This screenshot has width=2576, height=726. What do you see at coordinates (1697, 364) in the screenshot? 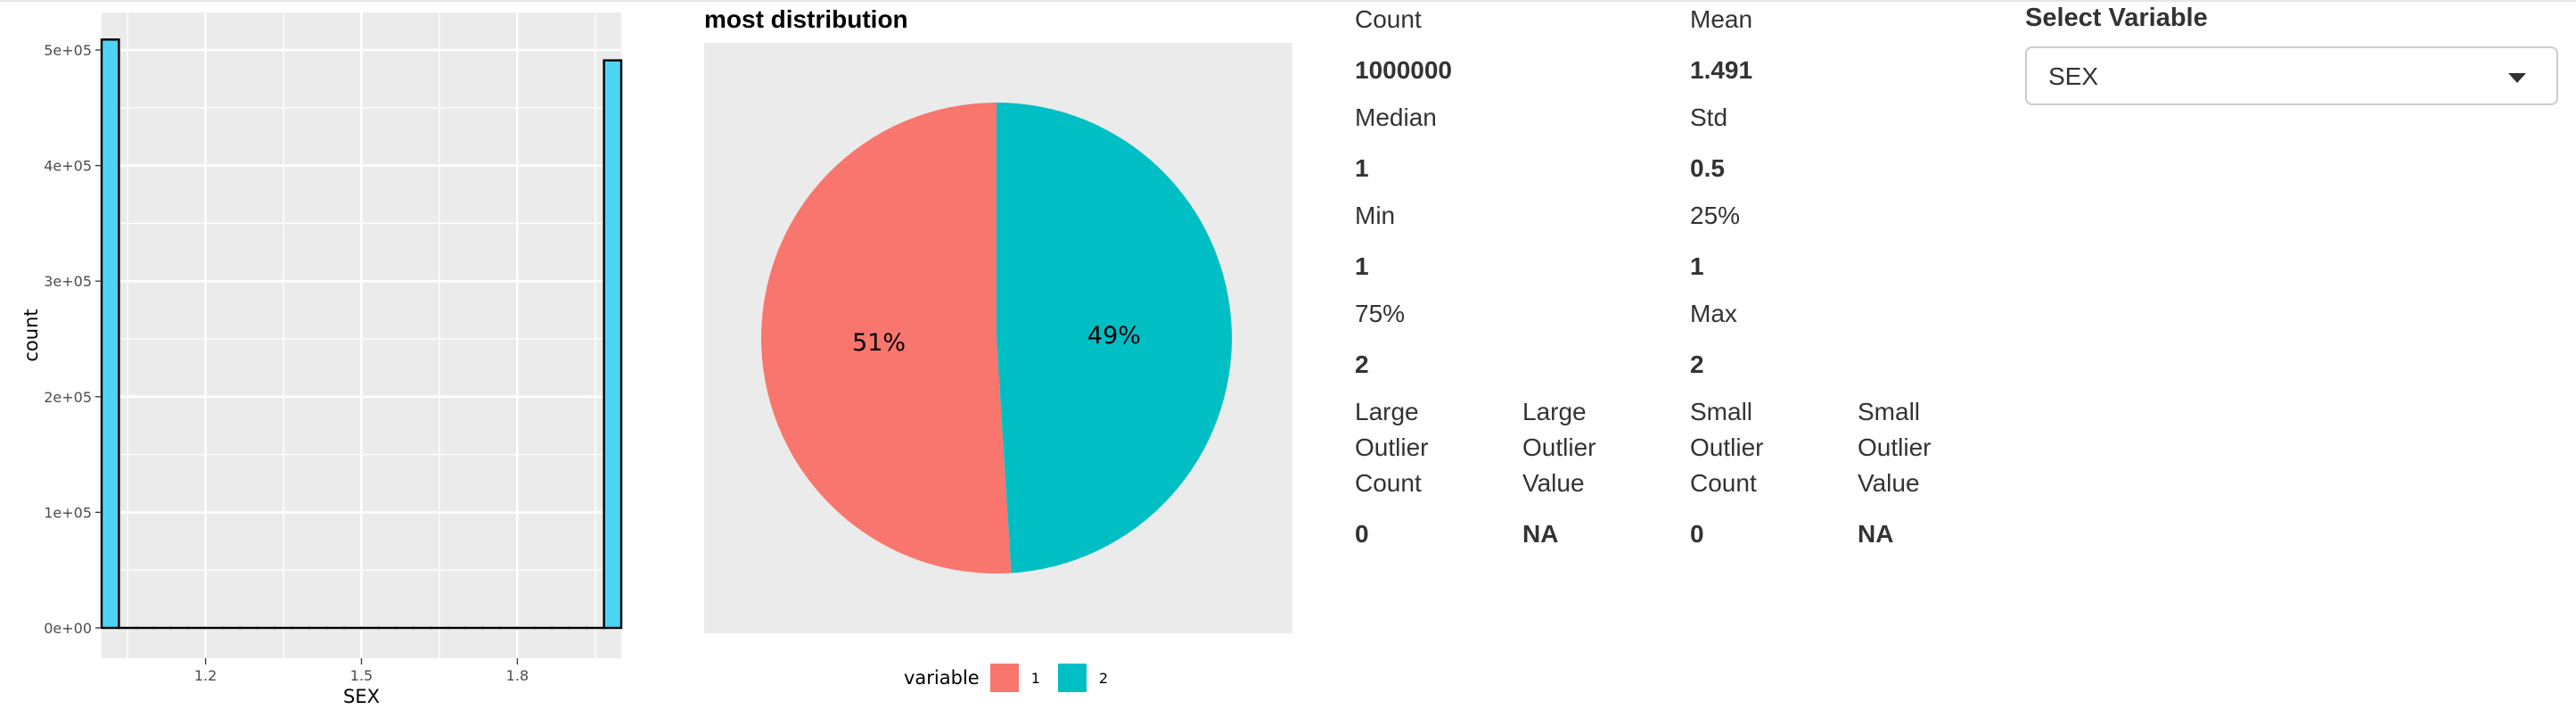
I see `max-value: 2` at bounding box center [1697, 364].